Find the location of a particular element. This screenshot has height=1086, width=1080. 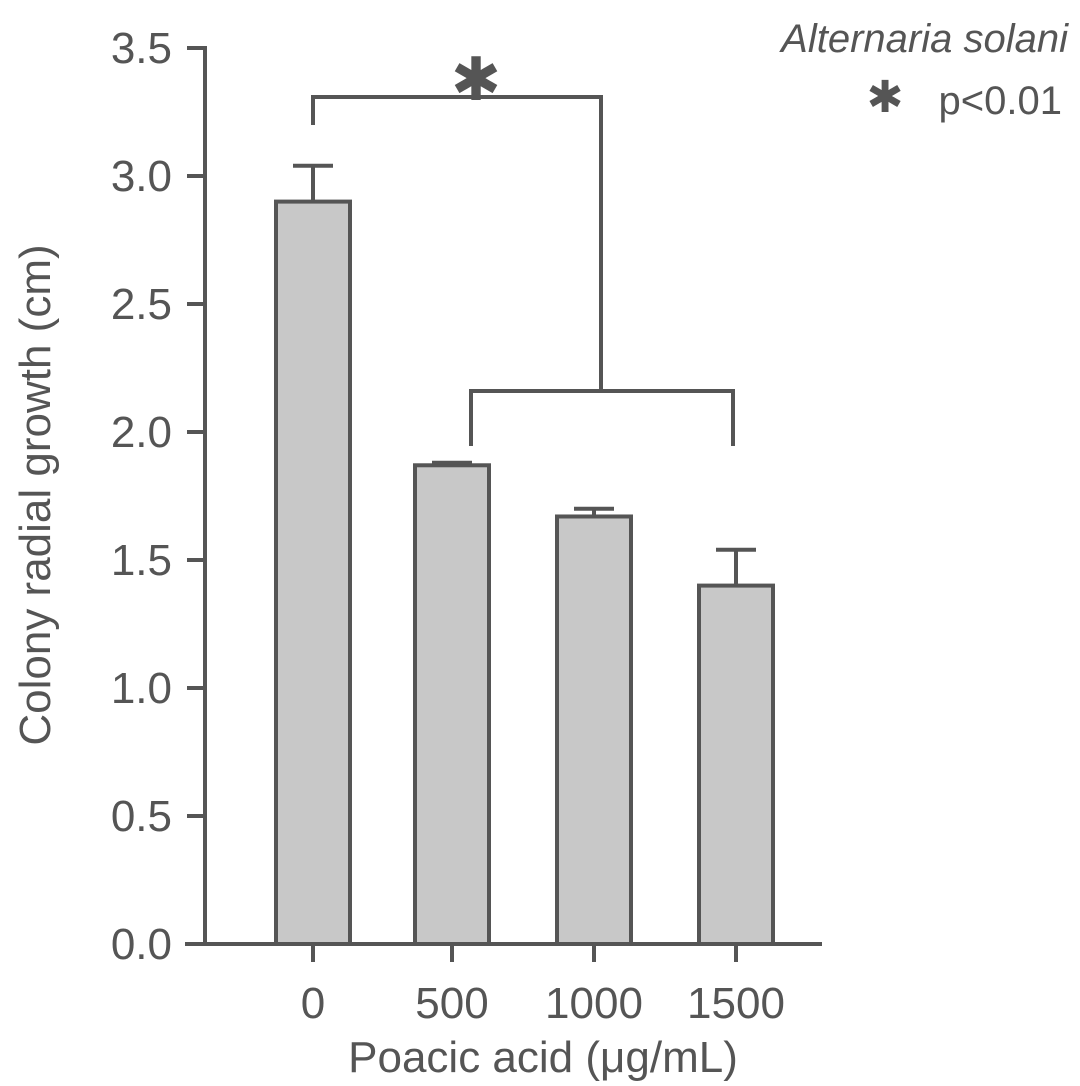

bracket-main is located at coordinates (457, 242).